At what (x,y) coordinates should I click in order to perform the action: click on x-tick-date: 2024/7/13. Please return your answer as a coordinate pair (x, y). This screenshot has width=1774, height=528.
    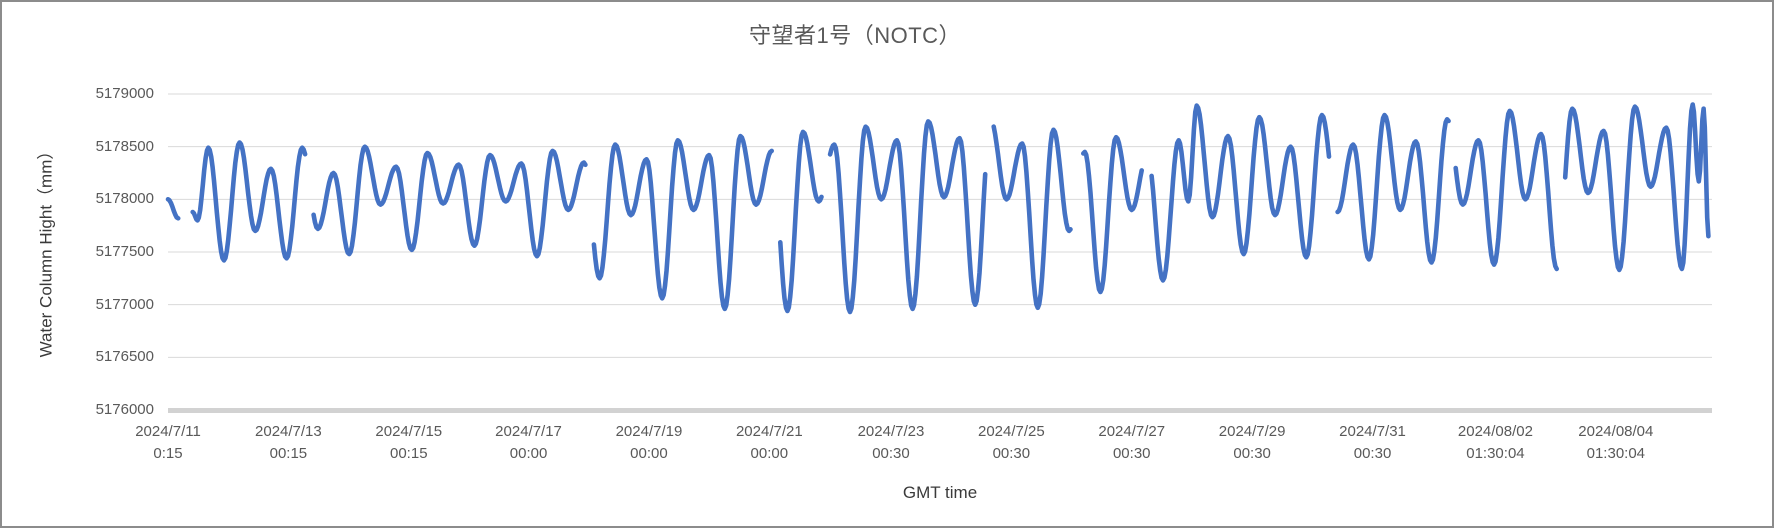
    Looking at the image, I should click on (288, 431).